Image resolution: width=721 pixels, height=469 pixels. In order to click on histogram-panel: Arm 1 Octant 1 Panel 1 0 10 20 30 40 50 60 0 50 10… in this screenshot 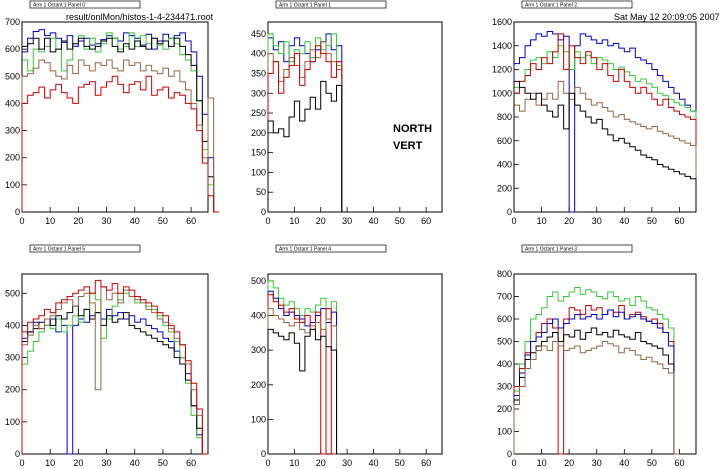, I will do `click(347, 113)`.